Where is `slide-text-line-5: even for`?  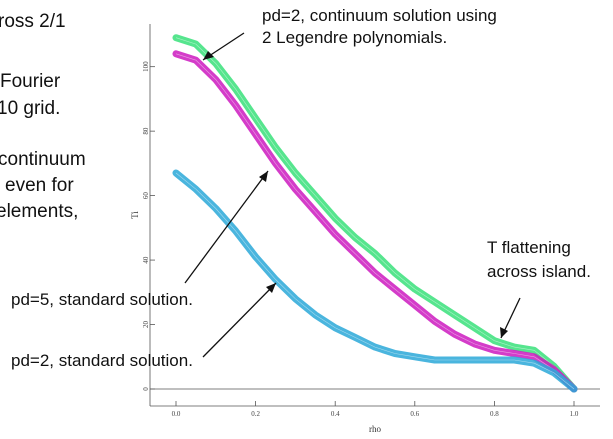 slide-text-line-5: even for is located at coordinates (39, 185).